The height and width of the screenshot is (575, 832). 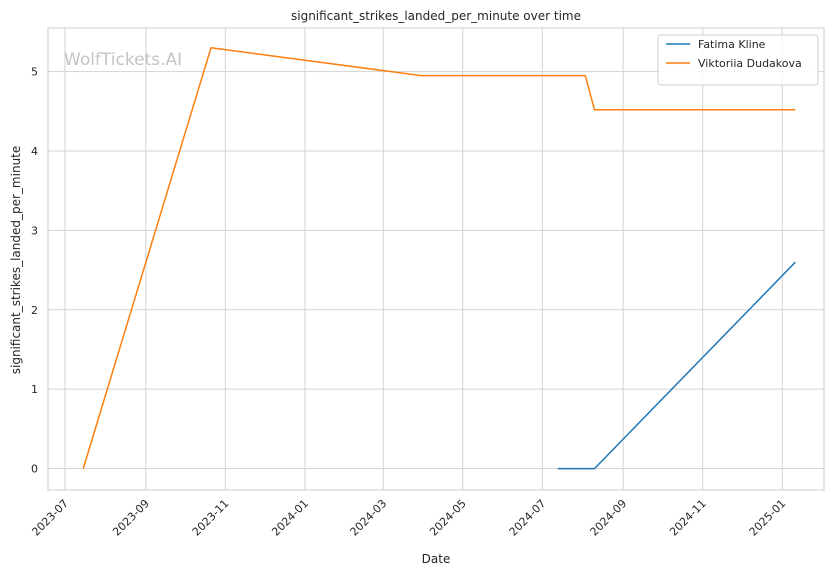 I want to click on legend-label: Viktoriia Dudakova, so click(x=750, y=63).